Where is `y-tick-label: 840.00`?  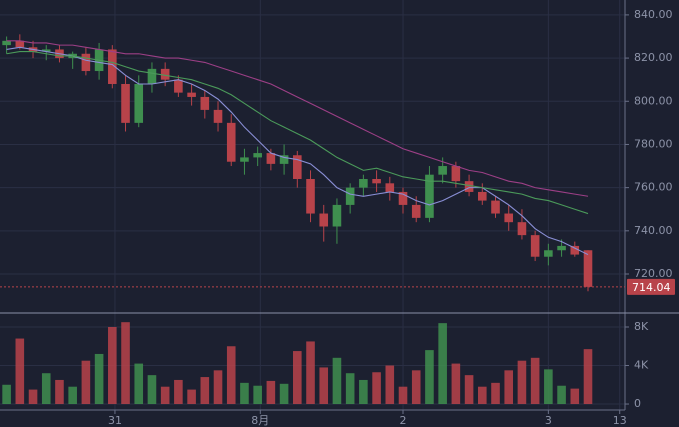
y-tick-label: 840.00 is located at coordinates (653, 14).